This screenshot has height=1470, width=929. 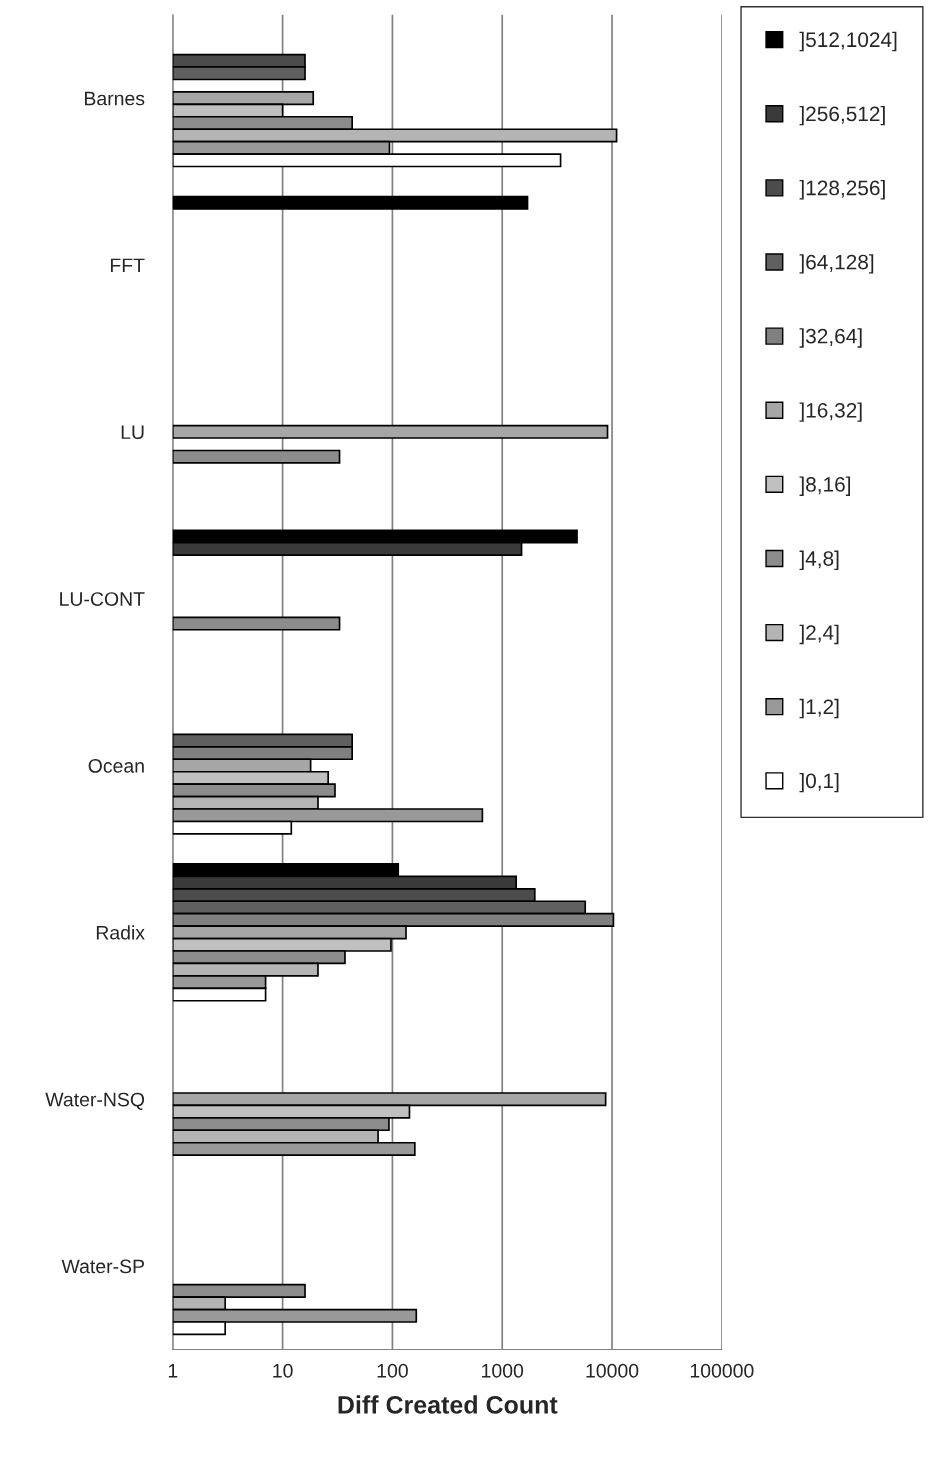 What do you see at coordinates (116, 765) in the screenshot?
I see `y-tick-label: Ocean` at bounding box center [116, 765].